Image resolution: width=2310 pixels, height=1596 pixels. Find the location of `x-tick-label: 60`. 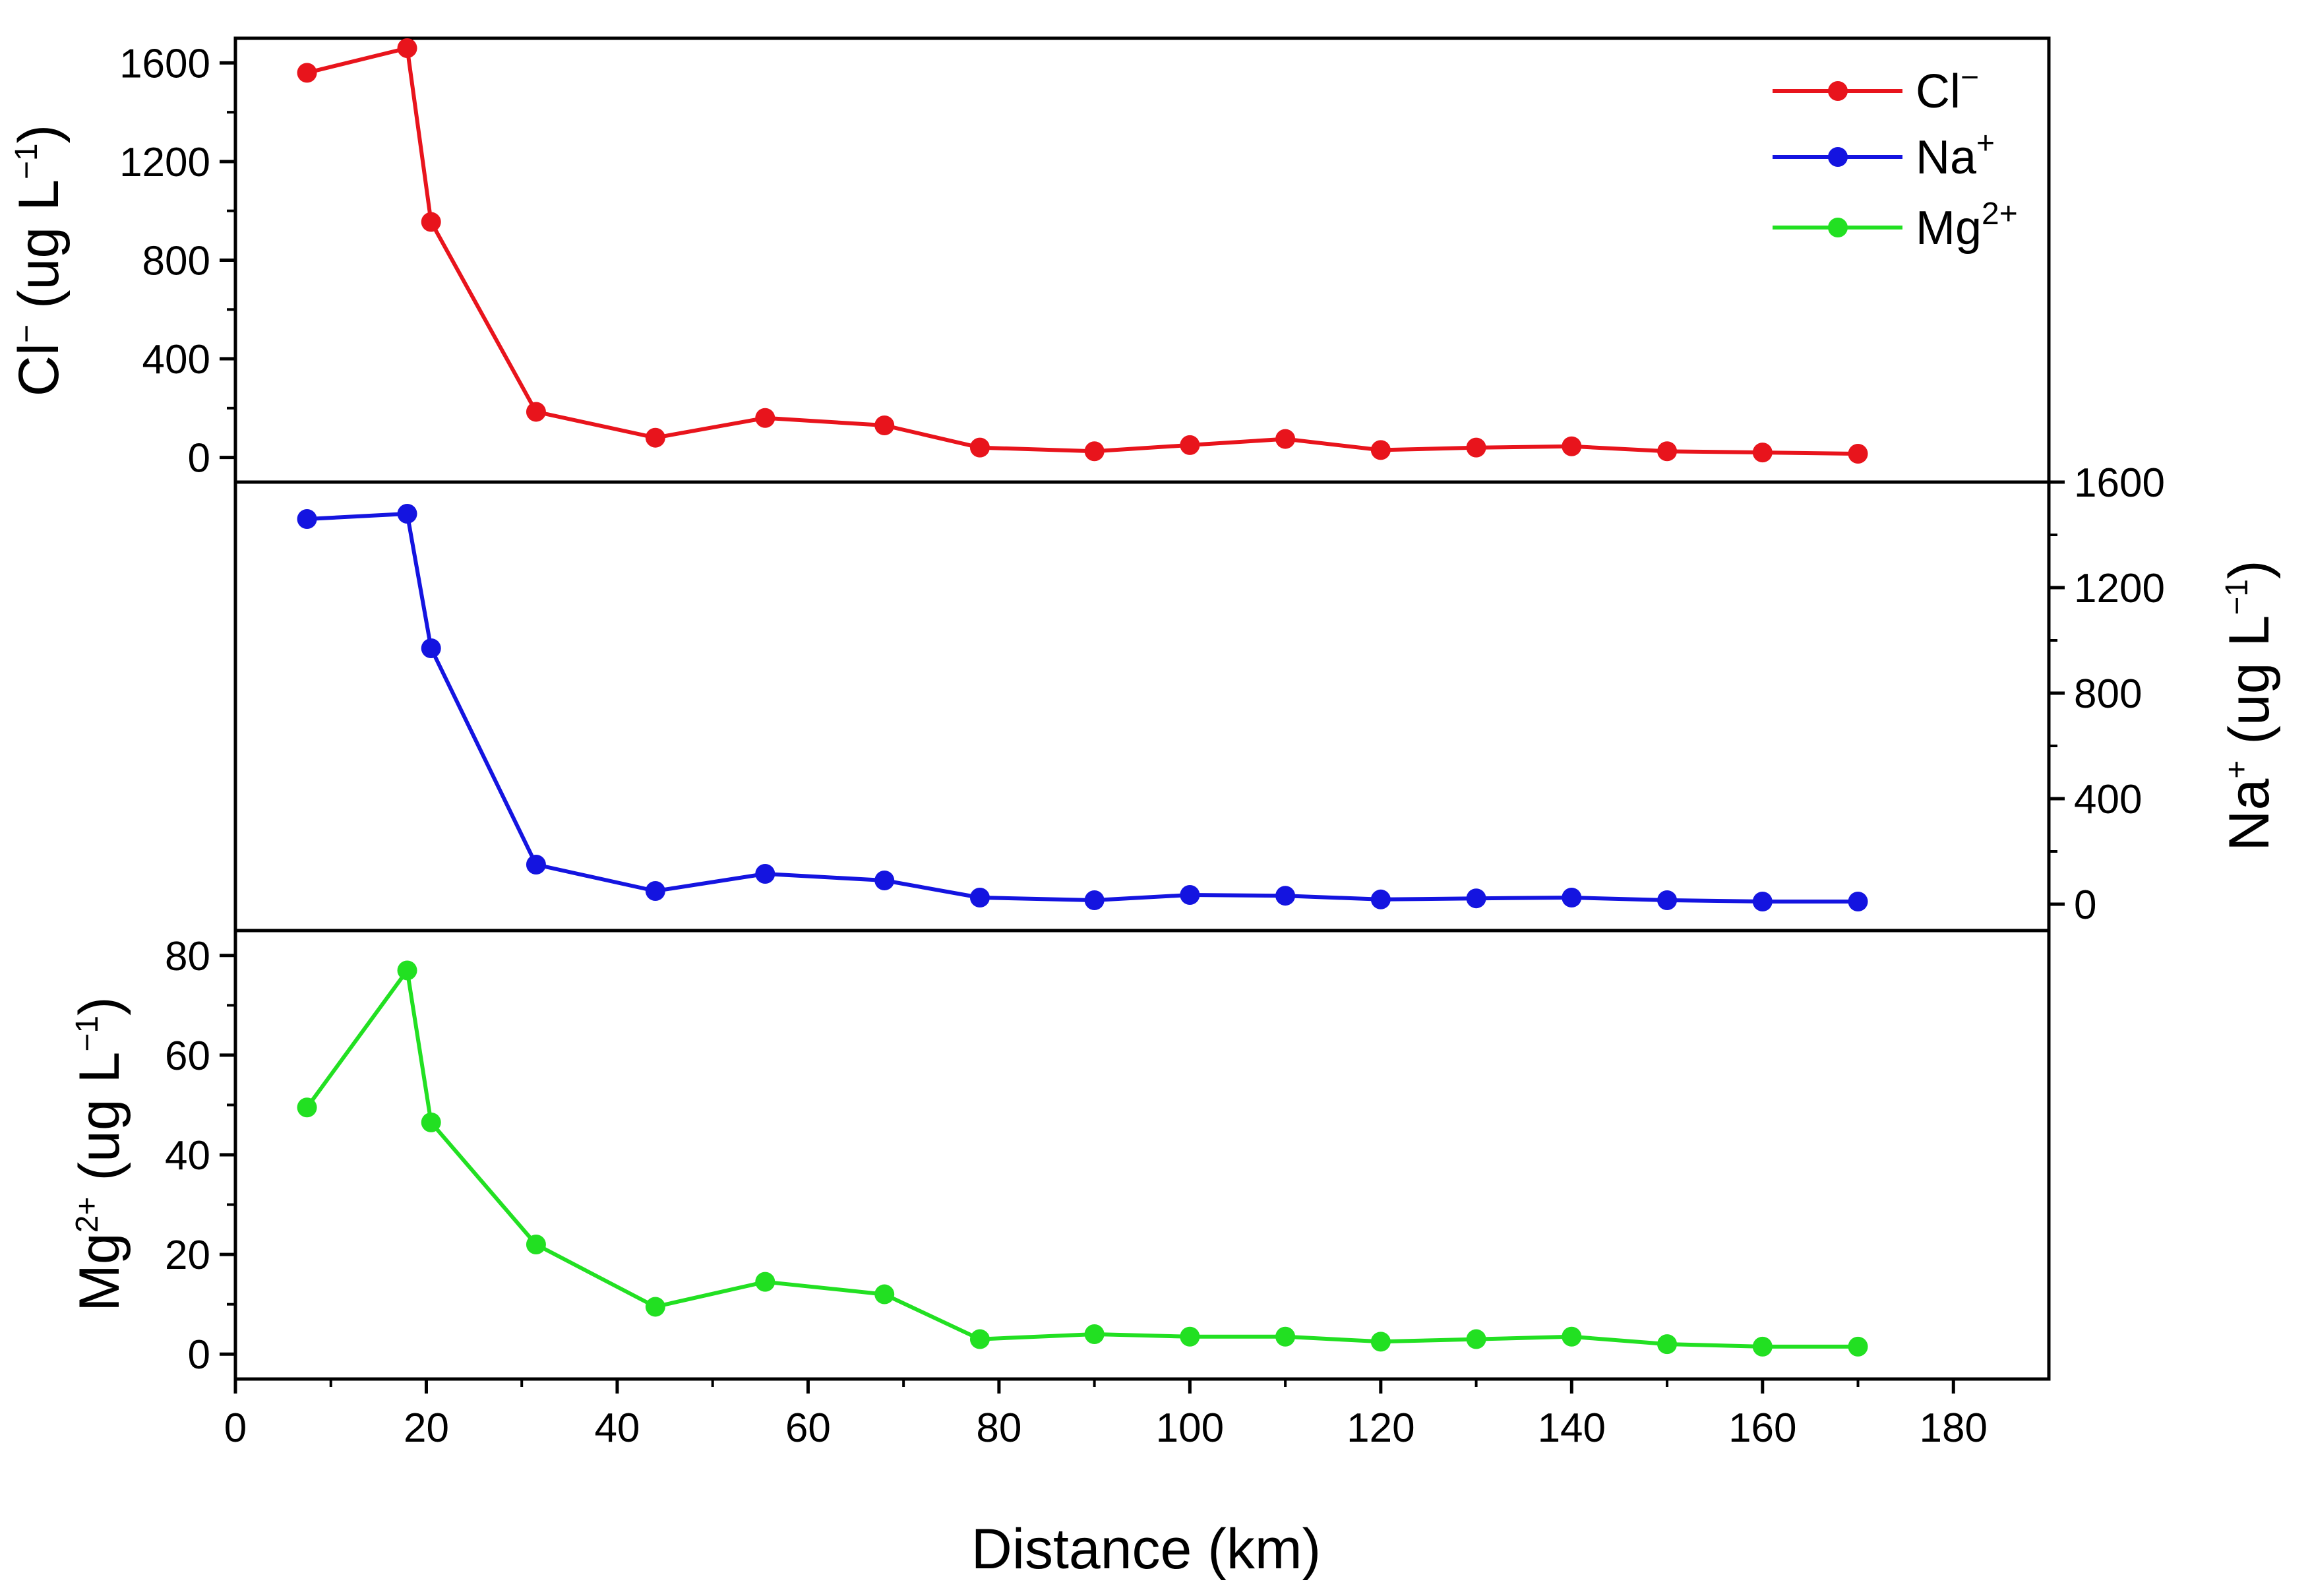

x-tick-label: 60 is located at coordinates (808, 1428).